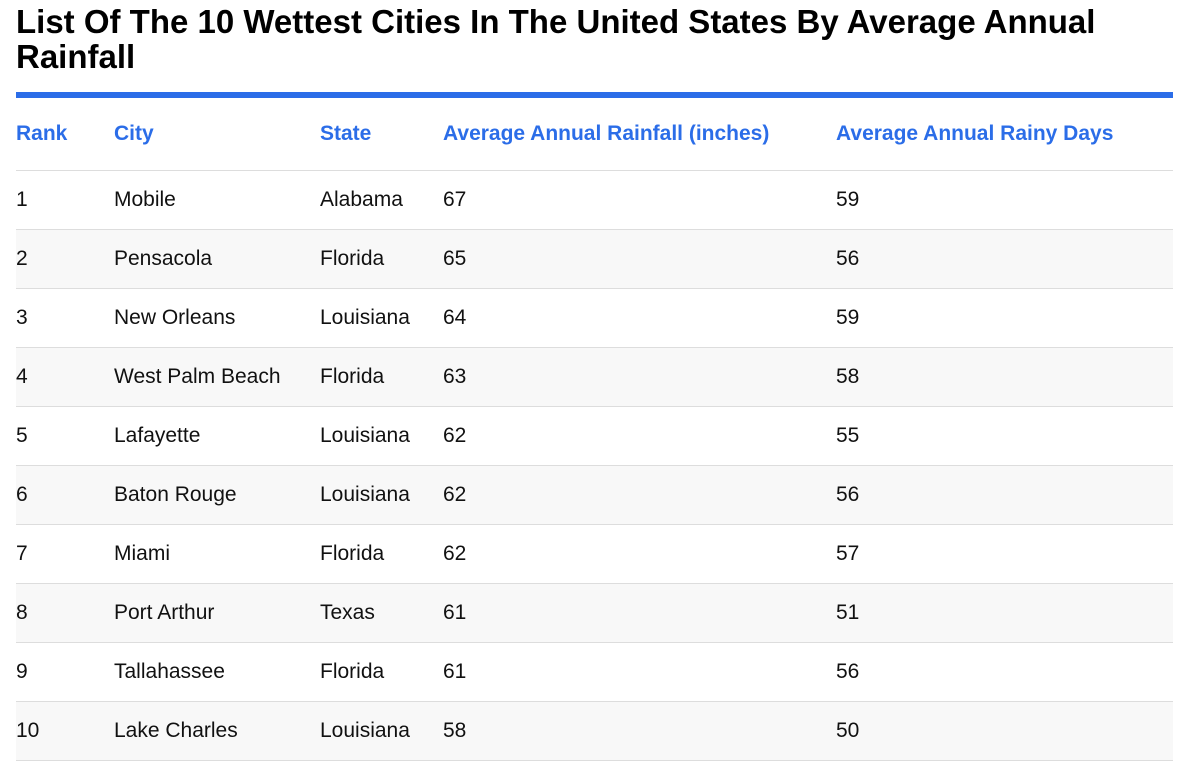 This screenshot has height=775, width=1200. I want to click on cell-rainfall: 64, so click(639, 318).